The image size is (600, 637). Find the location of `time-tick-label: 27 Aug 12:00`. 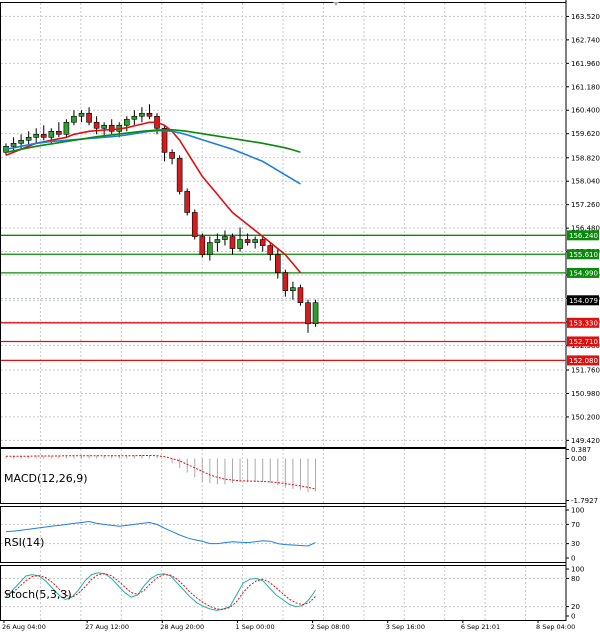

time-tick-label: 27 Aug 12:00 is located at coordinates (107, 627).